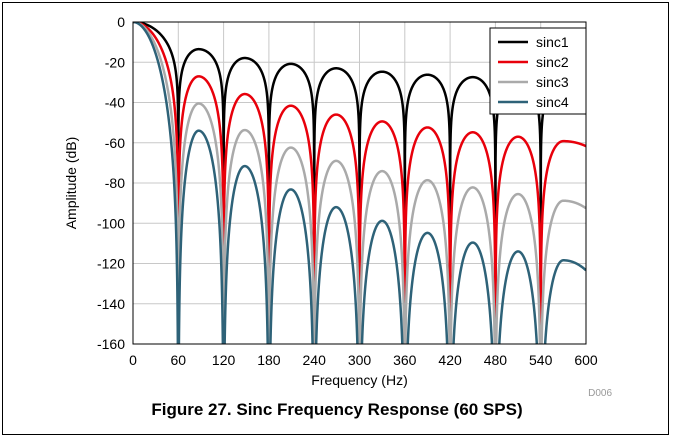  I want to click on legend-label-sinc4: sinc4, so click(552, 102).